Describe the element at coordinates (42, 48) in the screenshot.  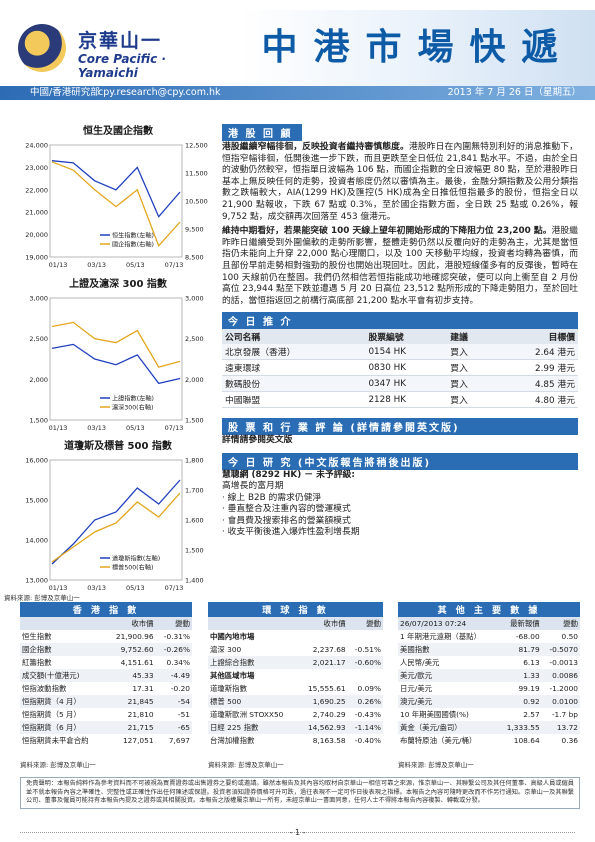
I see `logo-emblem-icon` at that location.